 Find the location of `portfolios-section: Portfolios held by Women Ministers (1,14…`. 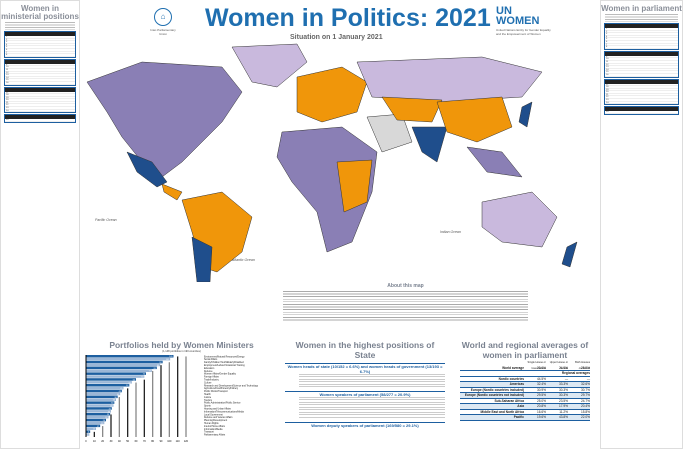

portfolios-section: Portfolios held by Women Ministers (1,14… is located at coordinates (181, 396).